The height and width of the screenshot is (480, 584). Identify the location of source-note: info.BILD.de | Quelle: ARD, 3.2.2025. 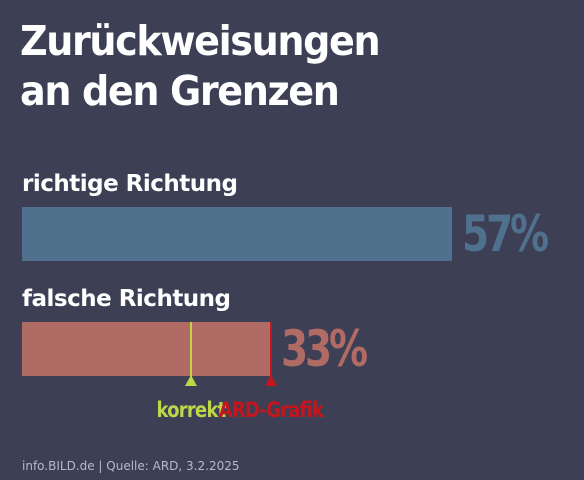
(131, 466).